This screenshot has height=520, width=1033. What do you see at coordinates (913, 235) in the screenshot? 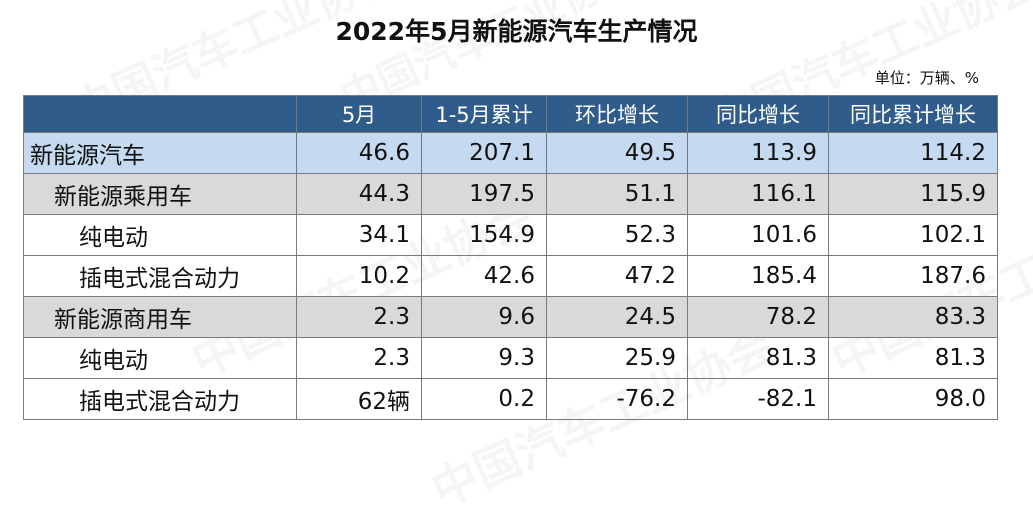
I see `table-cell: 102.1` at bounding box center [913, 235].